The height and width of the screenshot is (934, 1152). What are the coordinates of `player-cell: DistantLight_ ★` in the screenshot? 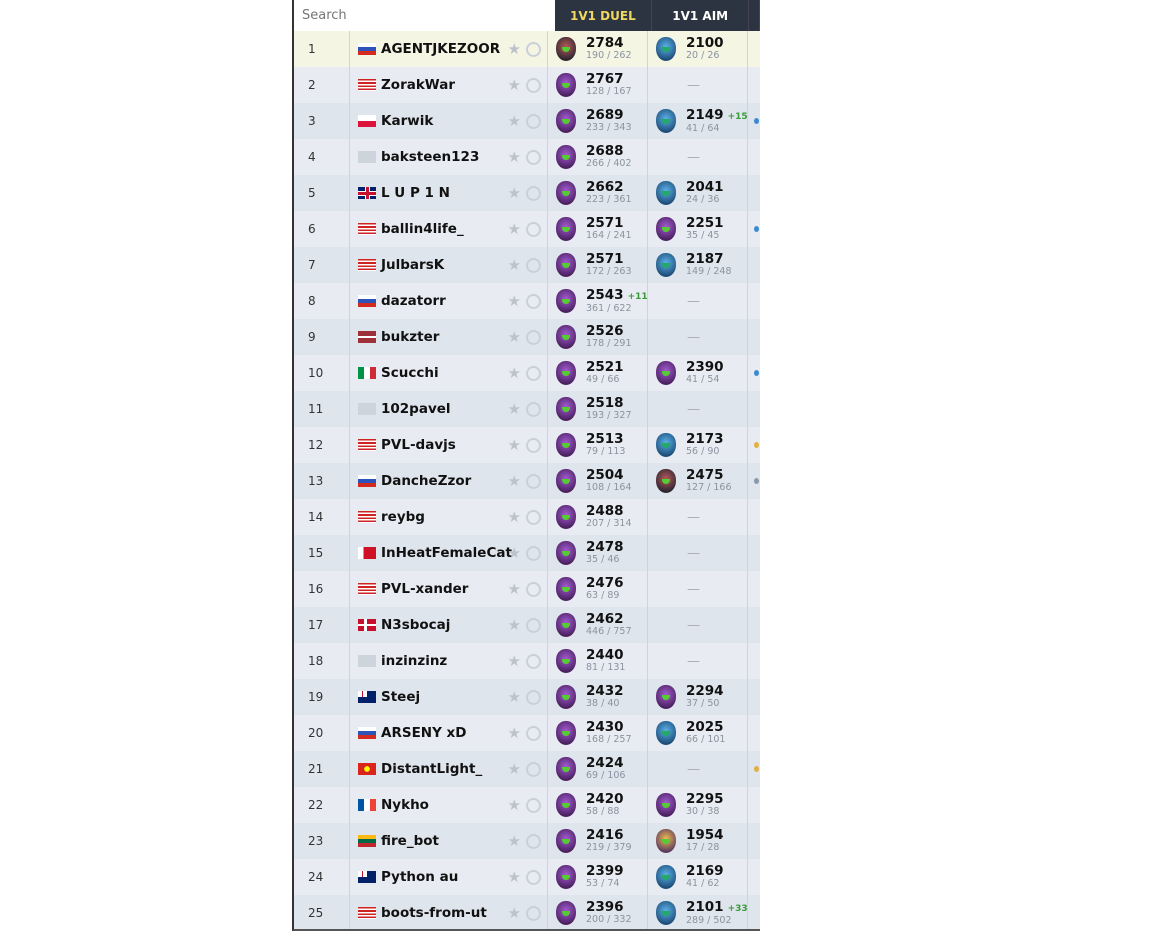 It's located at (449, 769).